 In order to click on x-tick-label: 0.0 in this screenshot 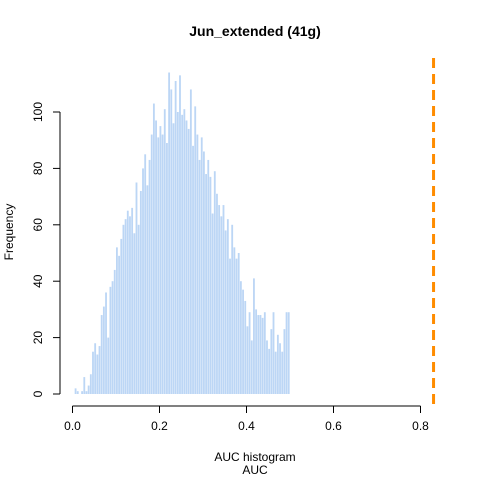, I will do `click(72, 426)`.